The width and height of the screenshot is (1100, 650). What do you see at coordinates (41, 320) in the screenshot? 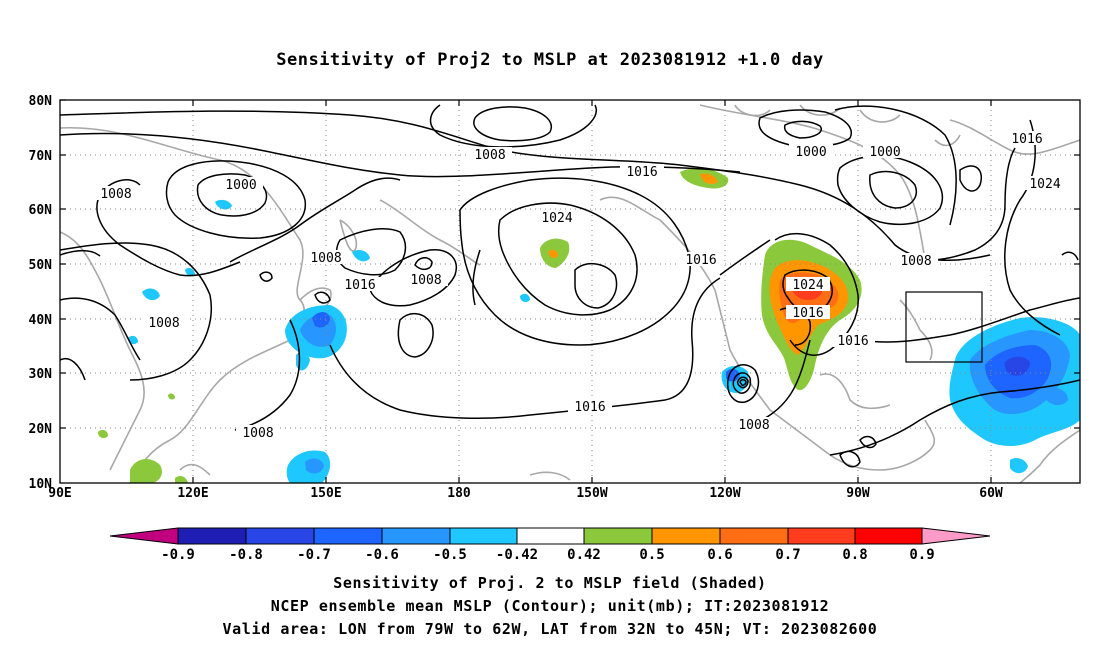
I see `lat-label: 40N` at bounding box center [41, 320].